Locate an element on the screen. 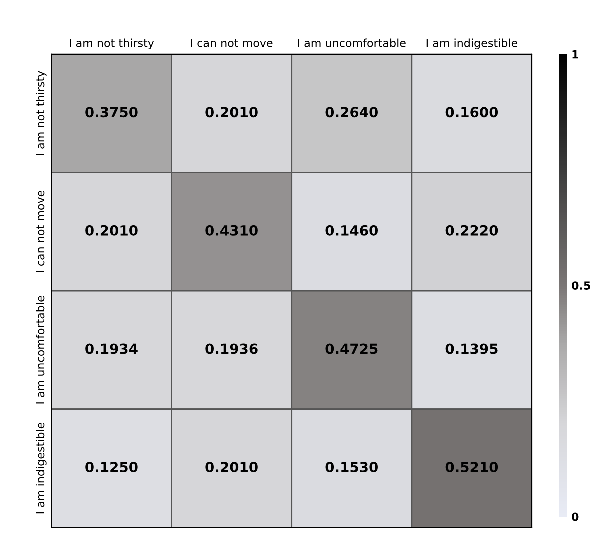 The image size is (608, 544). data-label: 0.2220 is located at coordinates (472, 230).